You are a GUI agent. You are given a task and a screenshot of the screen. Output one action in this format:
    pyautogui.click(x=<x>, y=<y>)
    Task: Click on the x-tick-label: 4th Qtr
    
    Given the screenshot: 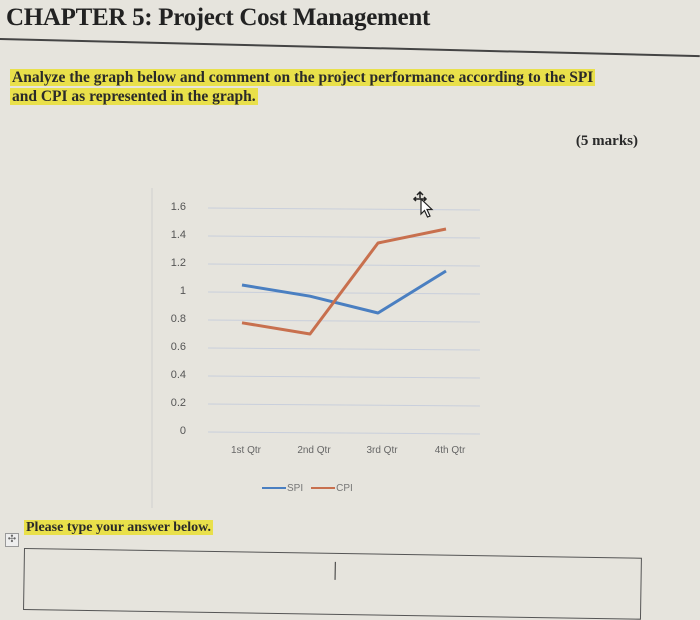 What is the action you would take?
    pyautogui.click(x=450, y=450)
    